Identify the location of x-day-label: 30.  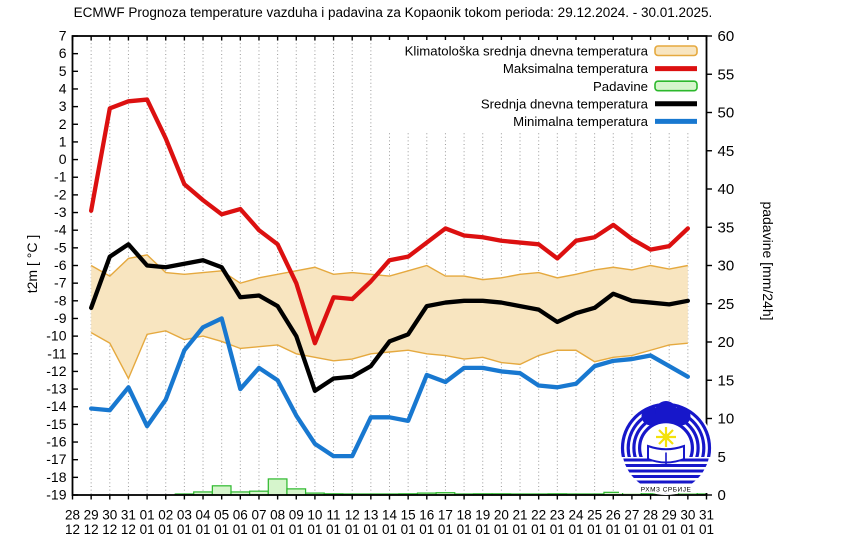
(687, 515).